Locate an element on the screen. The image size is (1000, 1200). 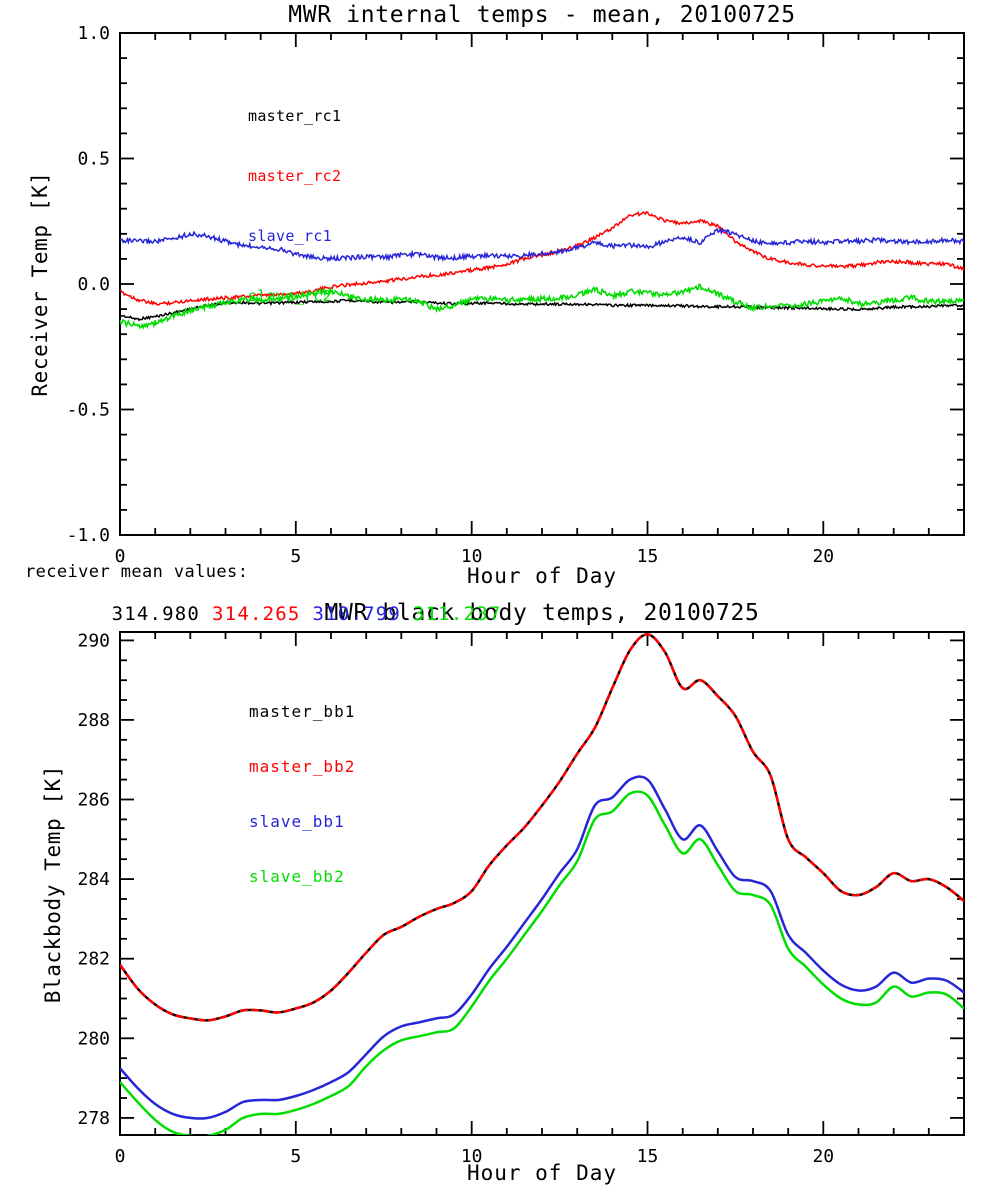
y-tick-label: 280 is located at coordinates (93, 1038).